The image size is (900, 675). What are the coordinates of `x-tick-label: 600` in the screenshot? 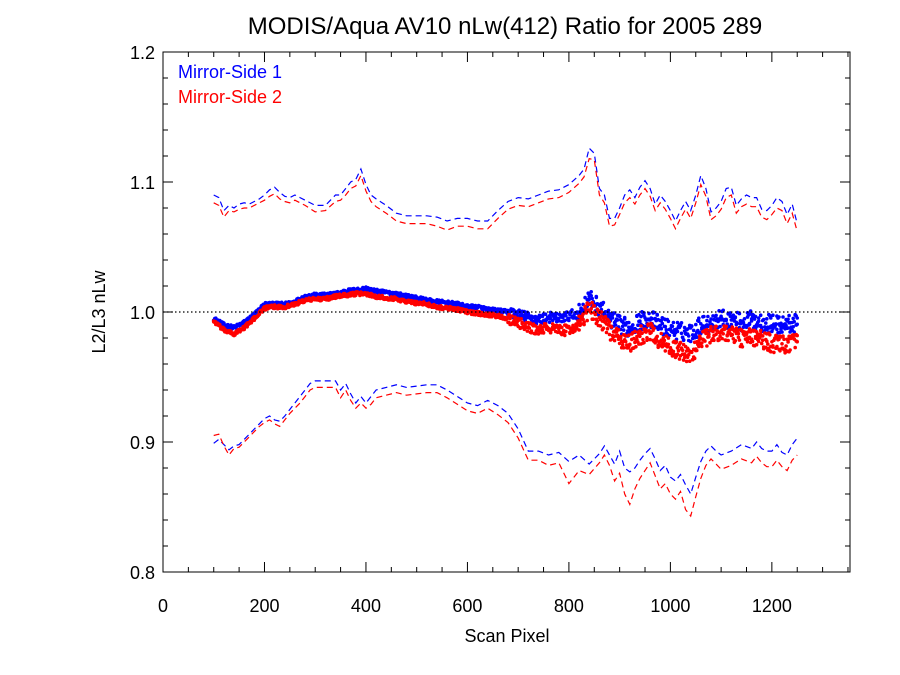 It's located at (467, 606).